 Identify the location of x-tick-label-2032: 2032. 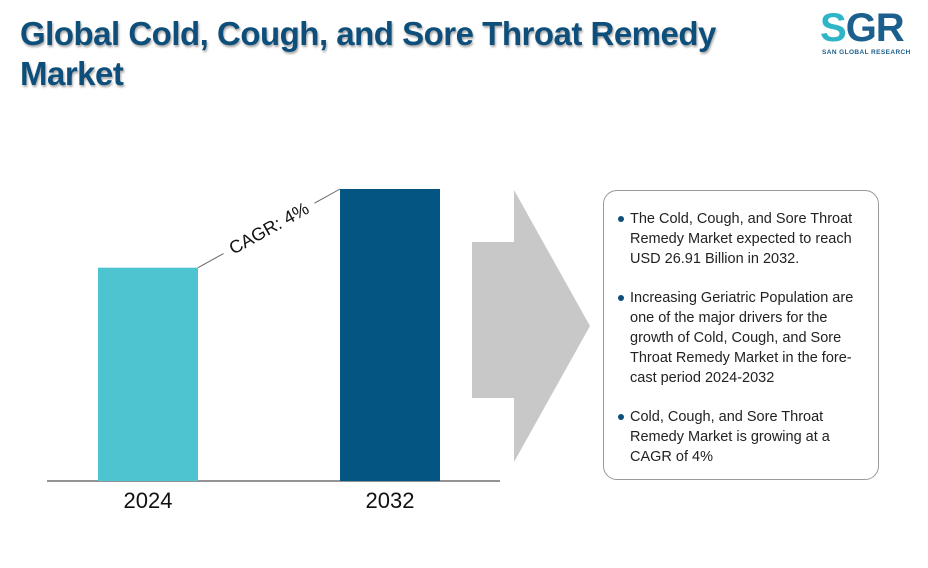
(390, 500).